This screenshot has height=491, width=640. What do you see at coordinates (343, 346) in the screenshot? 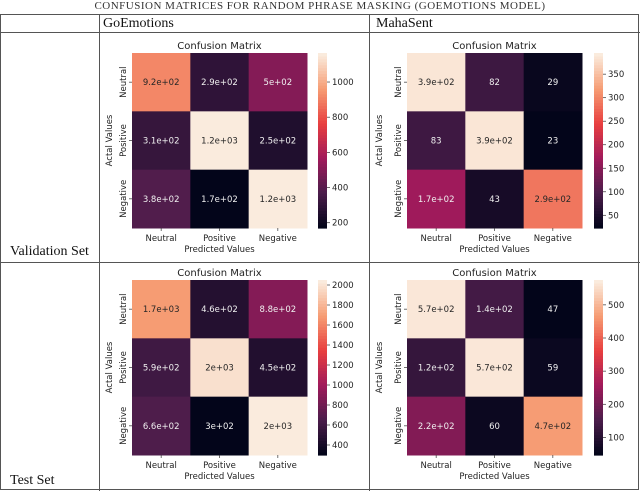
I see `colorbar-tick-label: 1400` at bounding box center [343, 346].